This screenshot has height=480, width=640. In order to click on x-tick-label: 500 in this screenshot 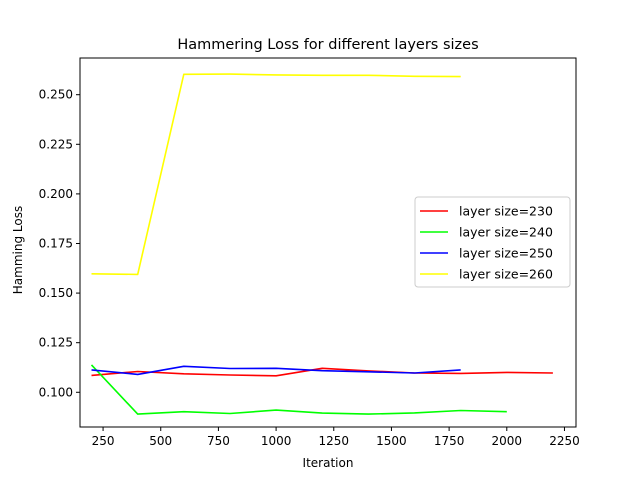, I will do `click(160, 441)`.